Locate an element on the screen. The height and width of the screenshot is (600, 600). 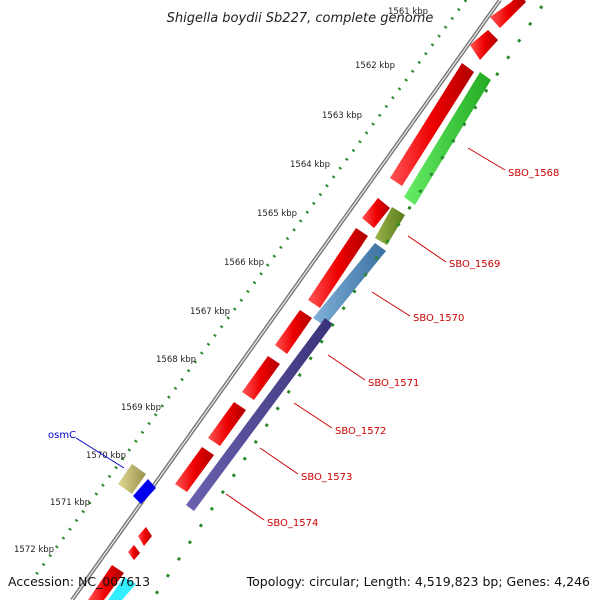
tick-label-1570: 1570 kbp is located at coordinates (106, 456).